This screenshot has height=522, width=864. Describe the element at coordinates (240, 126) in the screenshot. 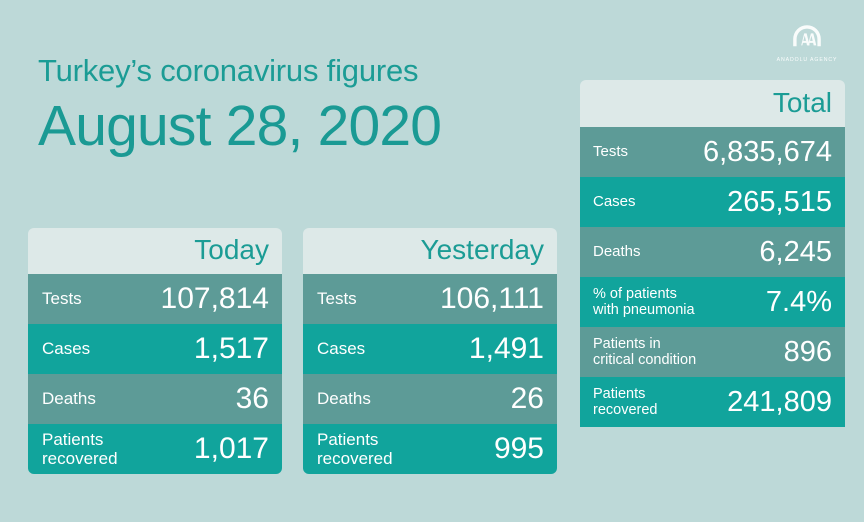

I see `page-title: August 28, 2020` at that location.